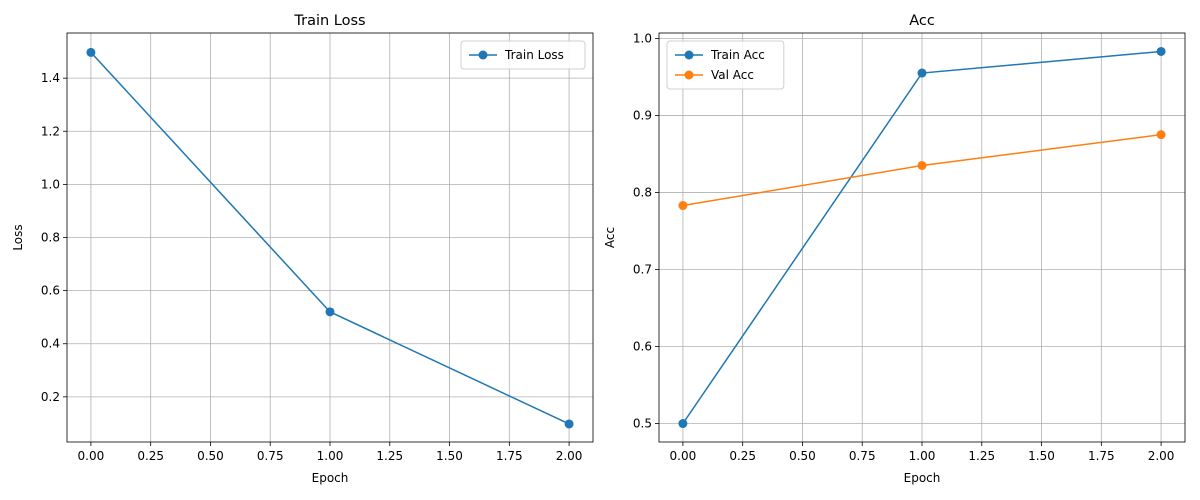  I want to click on y-axis-title: Loss, so click(18, 237).